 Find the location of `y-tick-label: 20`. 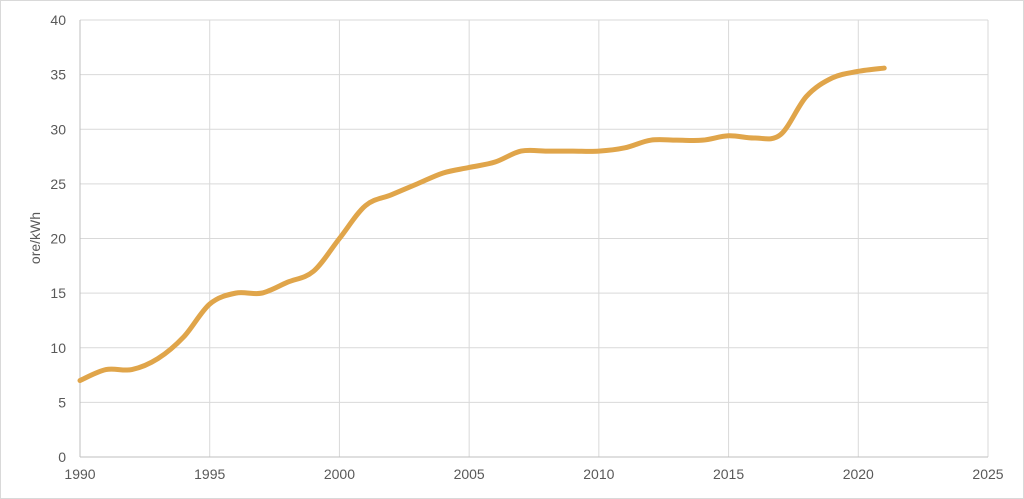

y-tick-label: 20 is located at coordinates (58, 239).